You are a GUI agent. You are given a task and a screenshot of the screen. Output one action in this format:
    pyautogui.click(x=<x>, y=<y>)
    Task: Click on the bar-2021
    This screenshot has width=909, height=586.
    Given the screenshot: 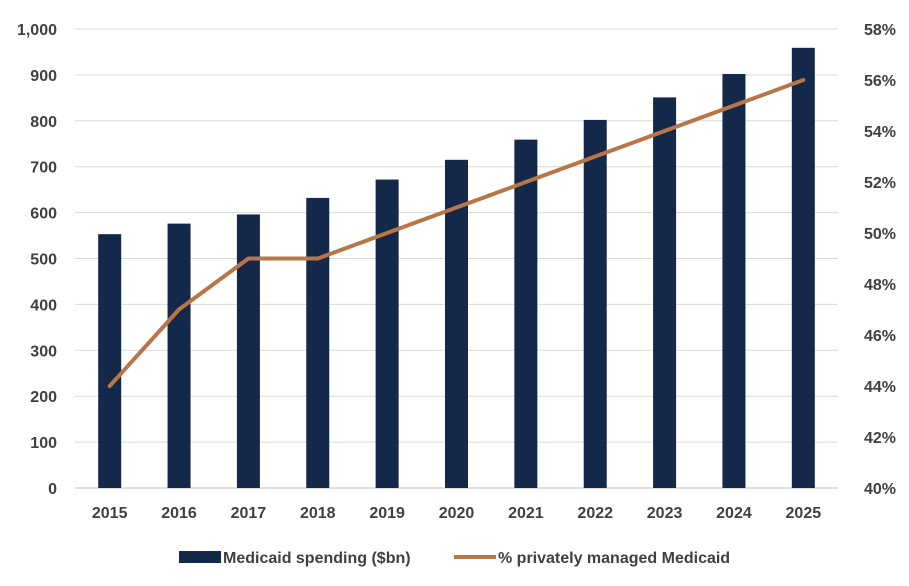 What is the action you would take?
    pyautogui.click(x=526, y=313)
    